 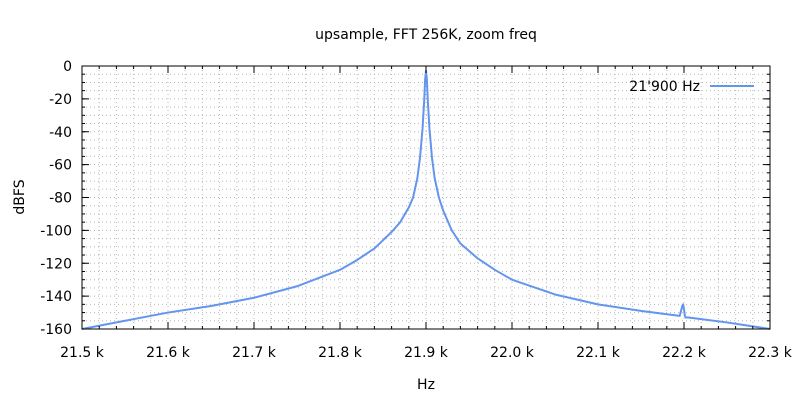 What do you see at coordinates (598, 353) in the screenshot?
I see `x-tick-label: 22.1 k` at bounding box center [598, 353].